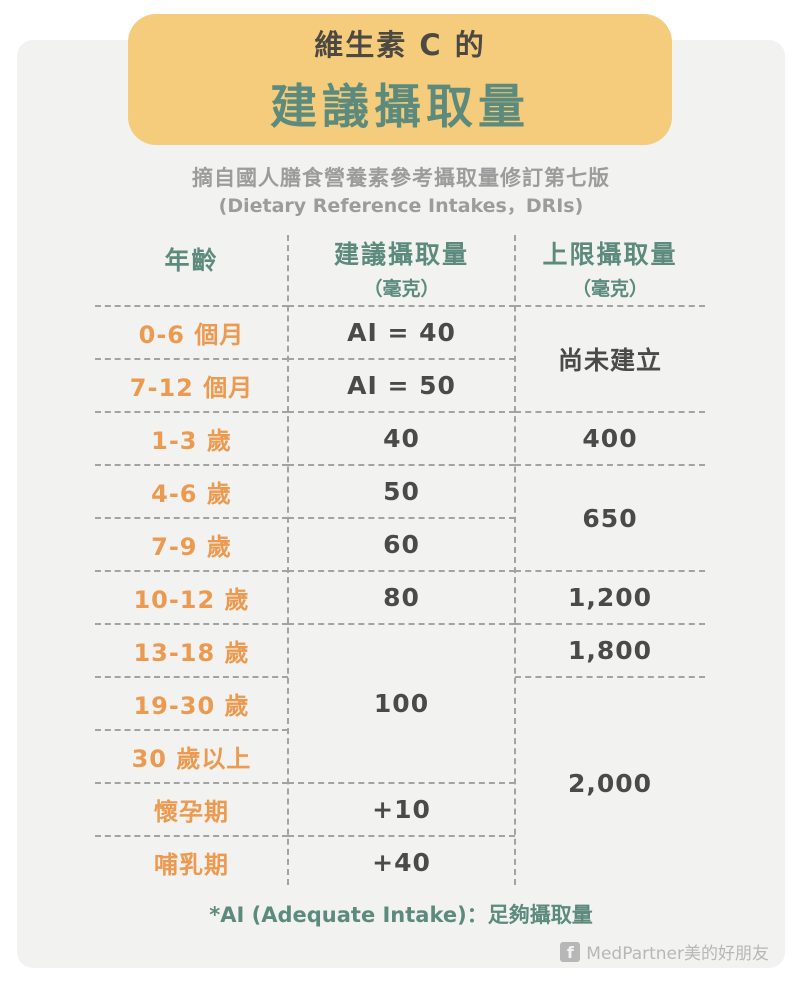 Image resolution: width=800 pixels, height=994 pixels. What do you see at coordinates (401, 808) in the screenshot?
I see `recommended-value-cell: +10` at bounding box center [401, 808].